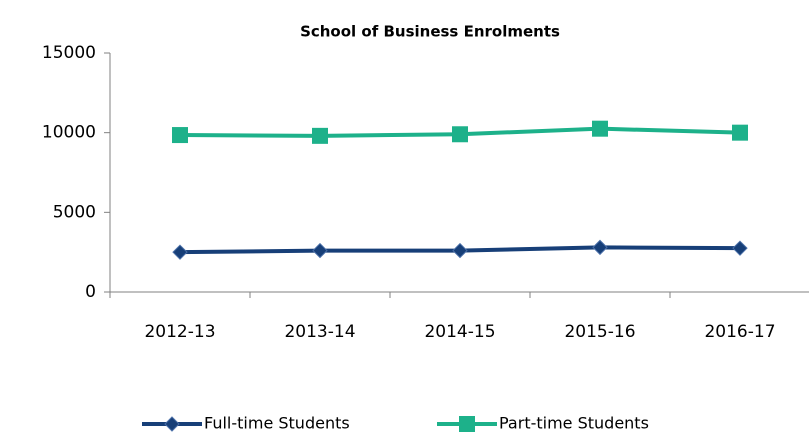 The height and width of the screenshot is (435, 809). I want to click on y-tick-label: 5000, so click(74, 212).